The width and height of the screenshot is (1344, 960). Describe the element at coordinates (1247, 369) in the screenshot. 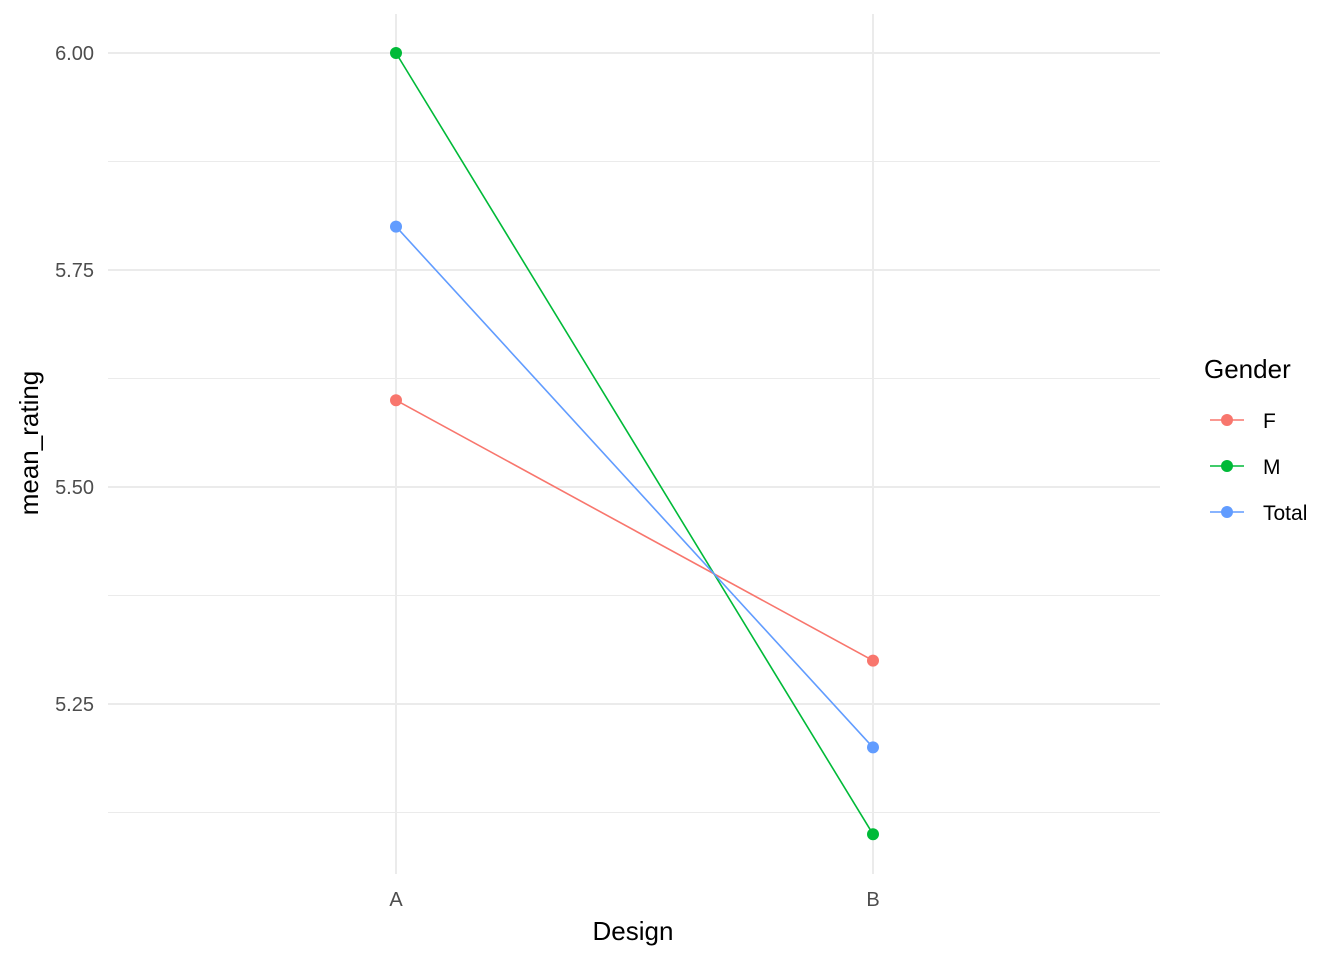

I see `legend-title: Gender` at that location.